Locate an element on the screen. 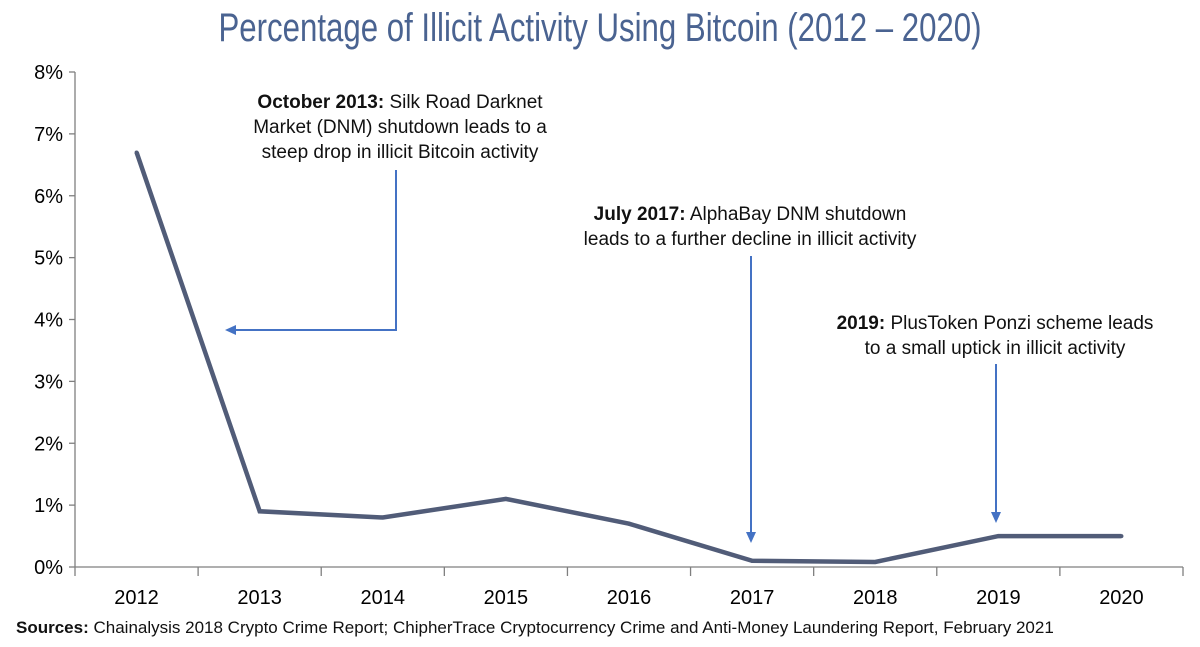 This screenshot has height=647, width=1200. y-tick-label: 0% is located at coordinates (48, 568).